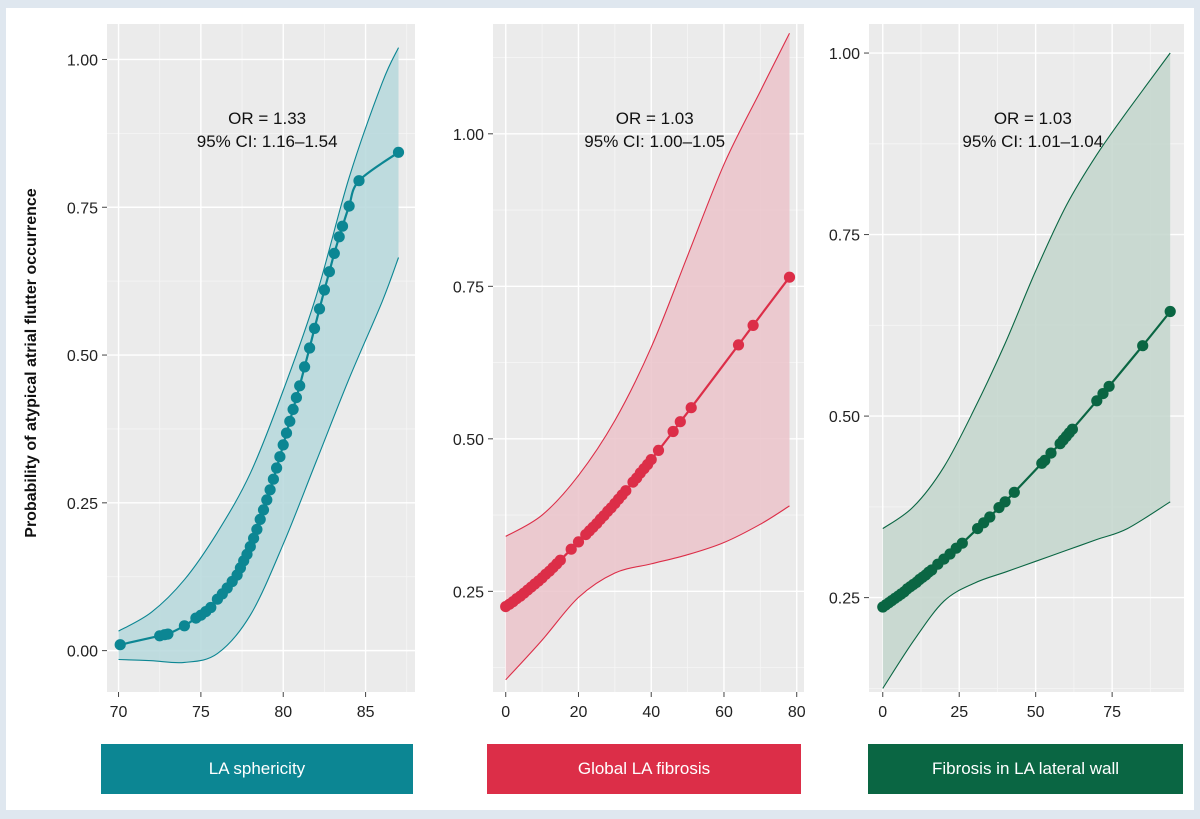 The height and width of the screenshot is (819, 1200). Describe the element at coordinates (959, 712) in the screenshot. I see `x-tick-label: 25` at that location.